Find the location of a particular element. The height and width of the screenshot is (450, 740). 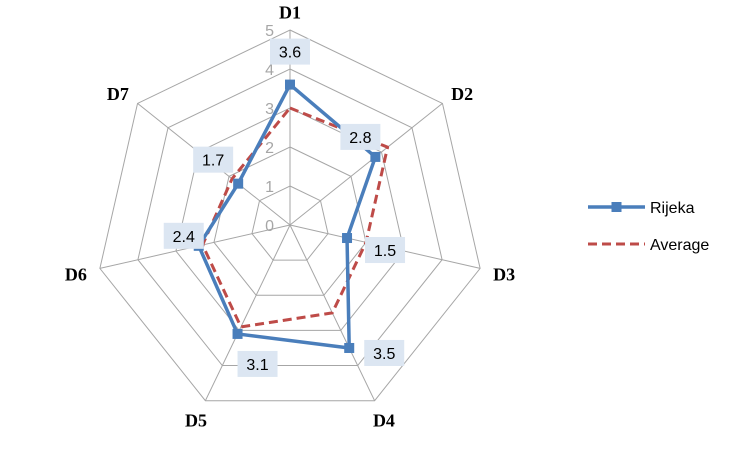

tick-label: 0 is located at coordinates (269, 226).